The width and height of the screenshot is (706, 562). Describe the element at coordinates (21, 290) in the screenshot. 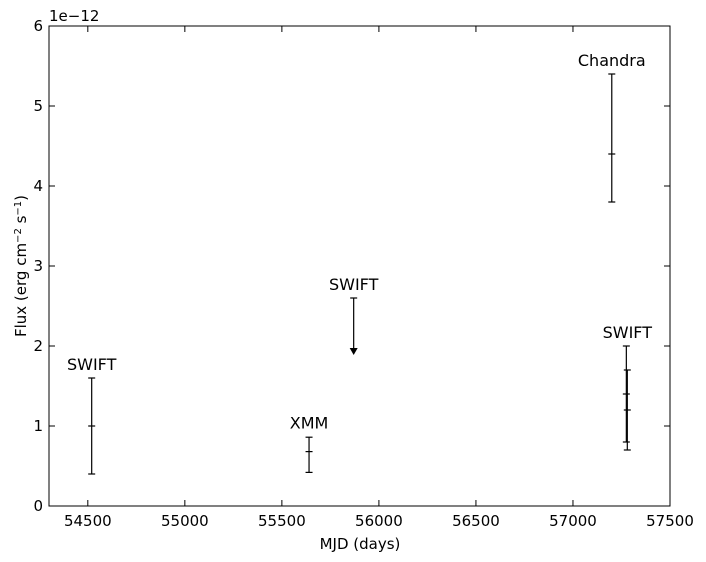

I see `y-axis-label-main: Flux (erg cm` at that location.